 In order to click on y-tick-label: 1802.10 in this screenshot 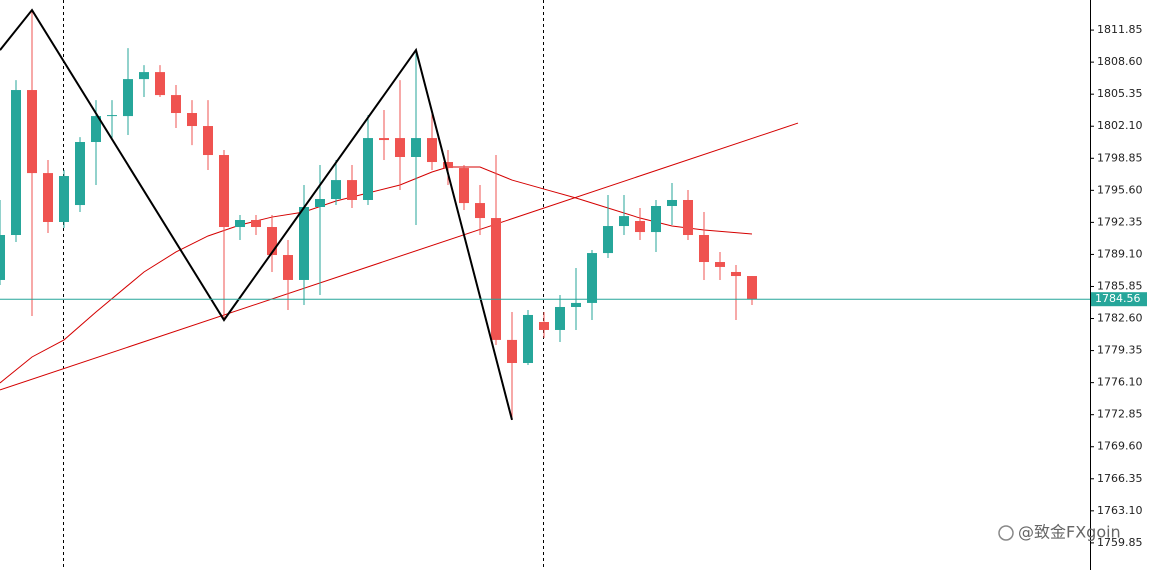, I will do `click(1120, 125)`.